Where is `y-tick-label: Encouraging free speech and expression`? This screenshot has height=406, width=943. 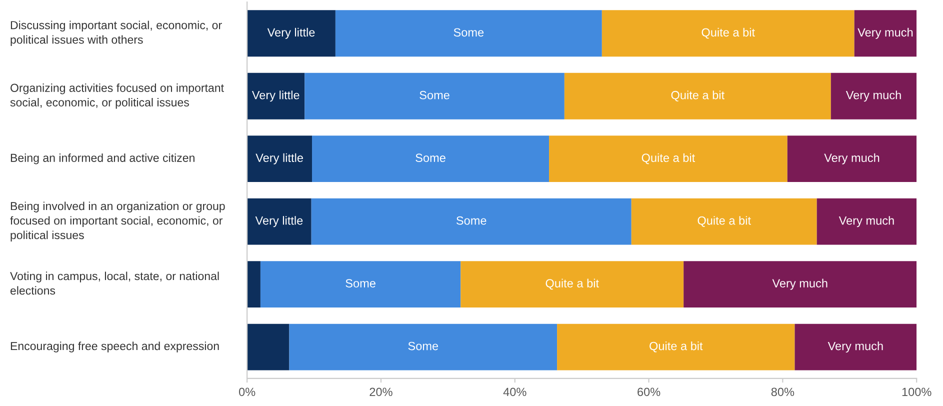
y-tick-label: Encouraging free speech and expression is located at coordinates (114, 347).